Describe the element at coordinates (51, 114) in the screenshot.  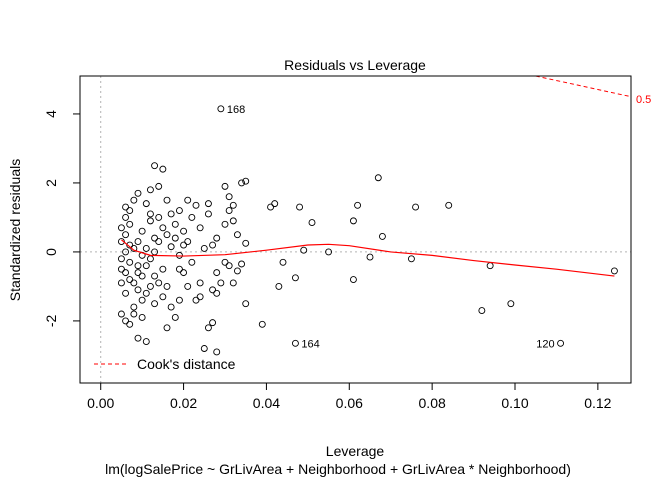
I see `y-tick-label: 4` at that location.